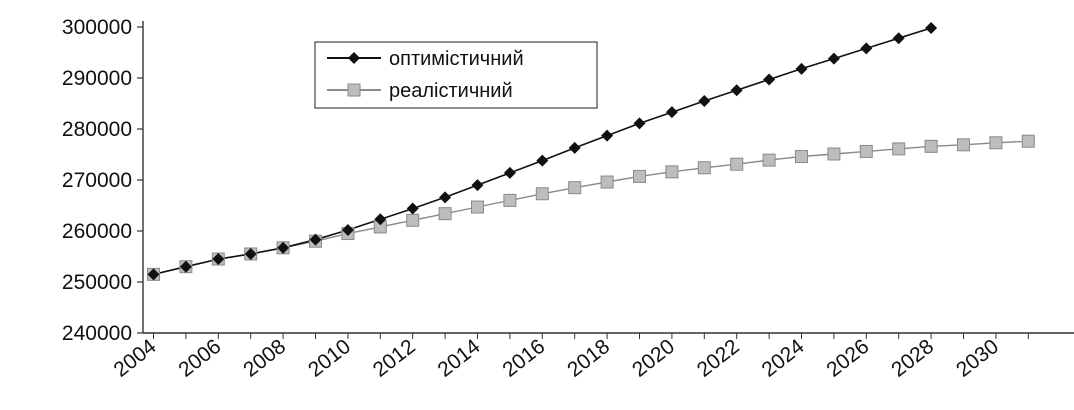 The width and height of the screenshot is (1074, 410). Describe the element at coordinates (977, 358) in the screenshot. I see `x-tick-label: 2030` at that location.